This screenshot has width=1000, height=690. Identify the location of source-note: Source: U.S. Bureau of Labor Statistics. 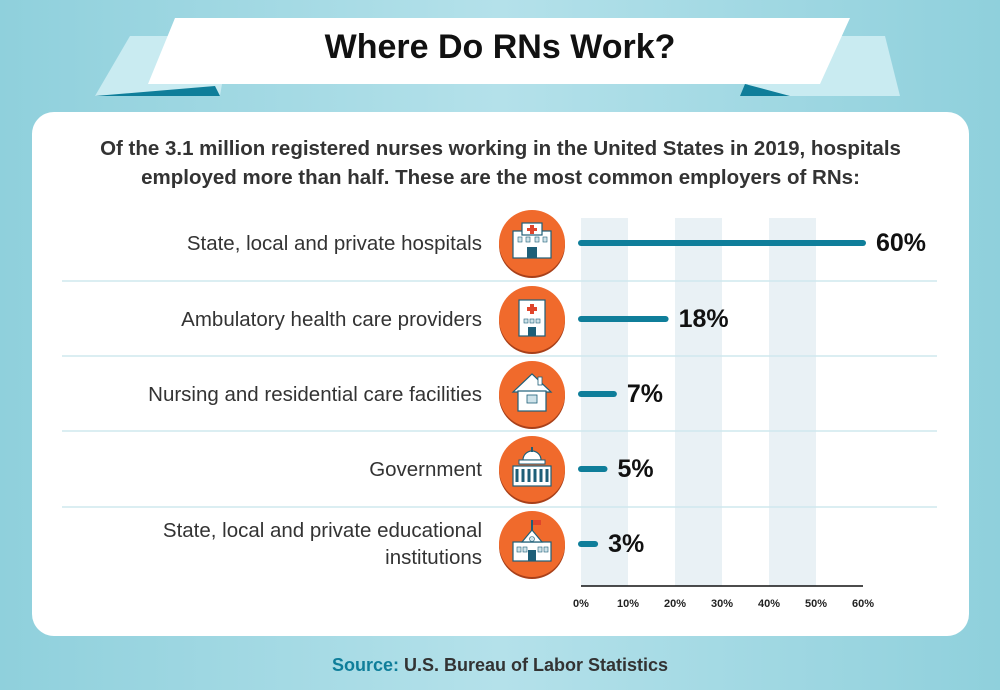
(500, 665).